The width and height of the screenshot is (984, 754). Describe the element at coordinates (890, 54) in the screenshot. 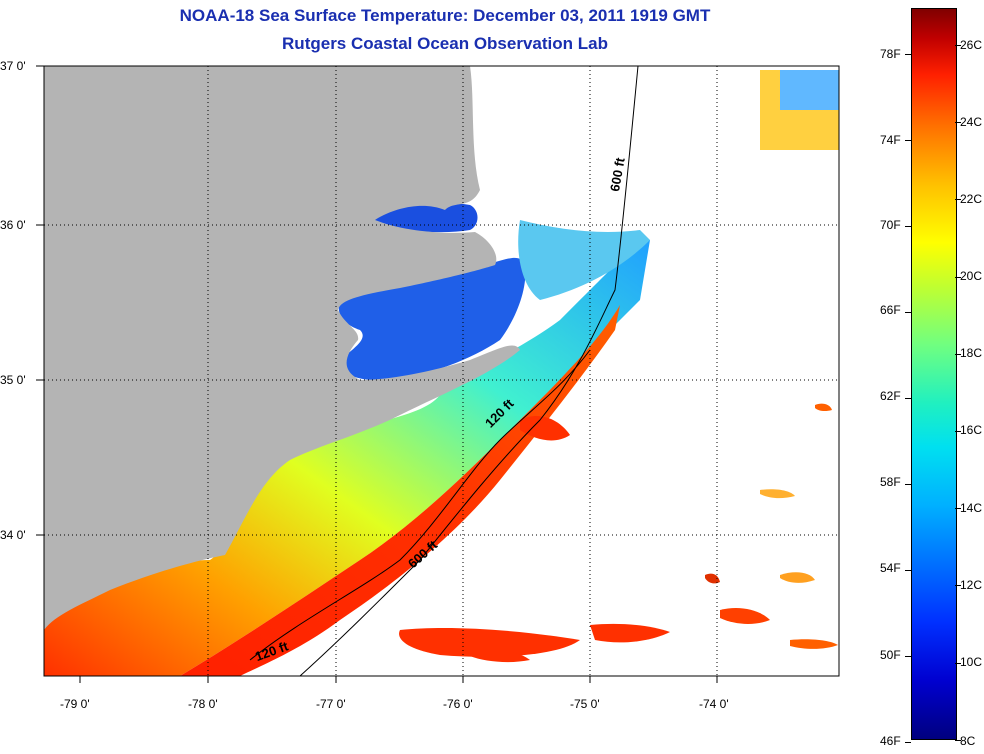

I see `colorbar-f-label: 78F` at that location.